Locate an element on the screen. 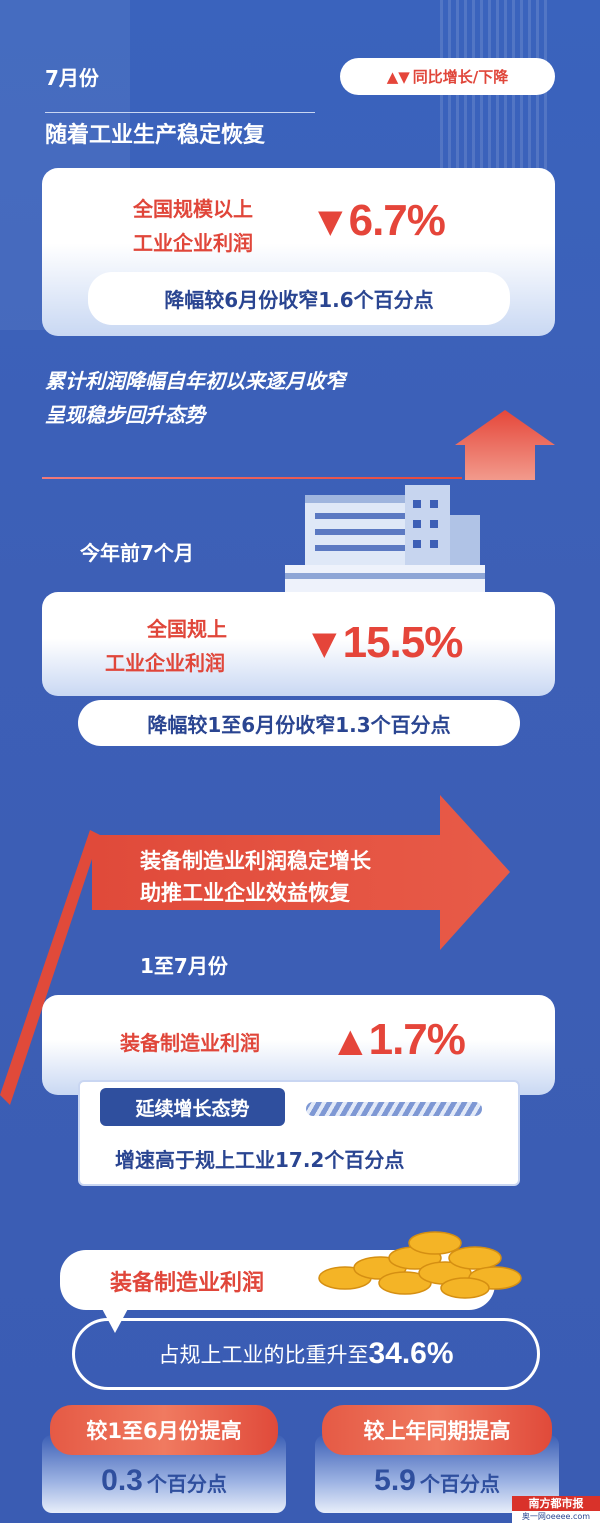 This screenshot has width=600, height=1523. compare-value: 5.9 is located at coordinates (395, 1480).